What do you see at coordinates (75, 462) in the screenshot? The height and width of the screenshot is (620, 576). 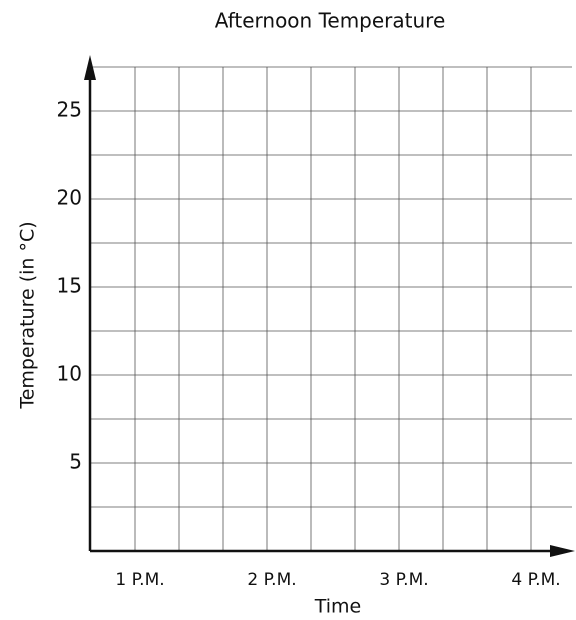 I see `y-tick-label: 5` at bounding box center [75, 462].